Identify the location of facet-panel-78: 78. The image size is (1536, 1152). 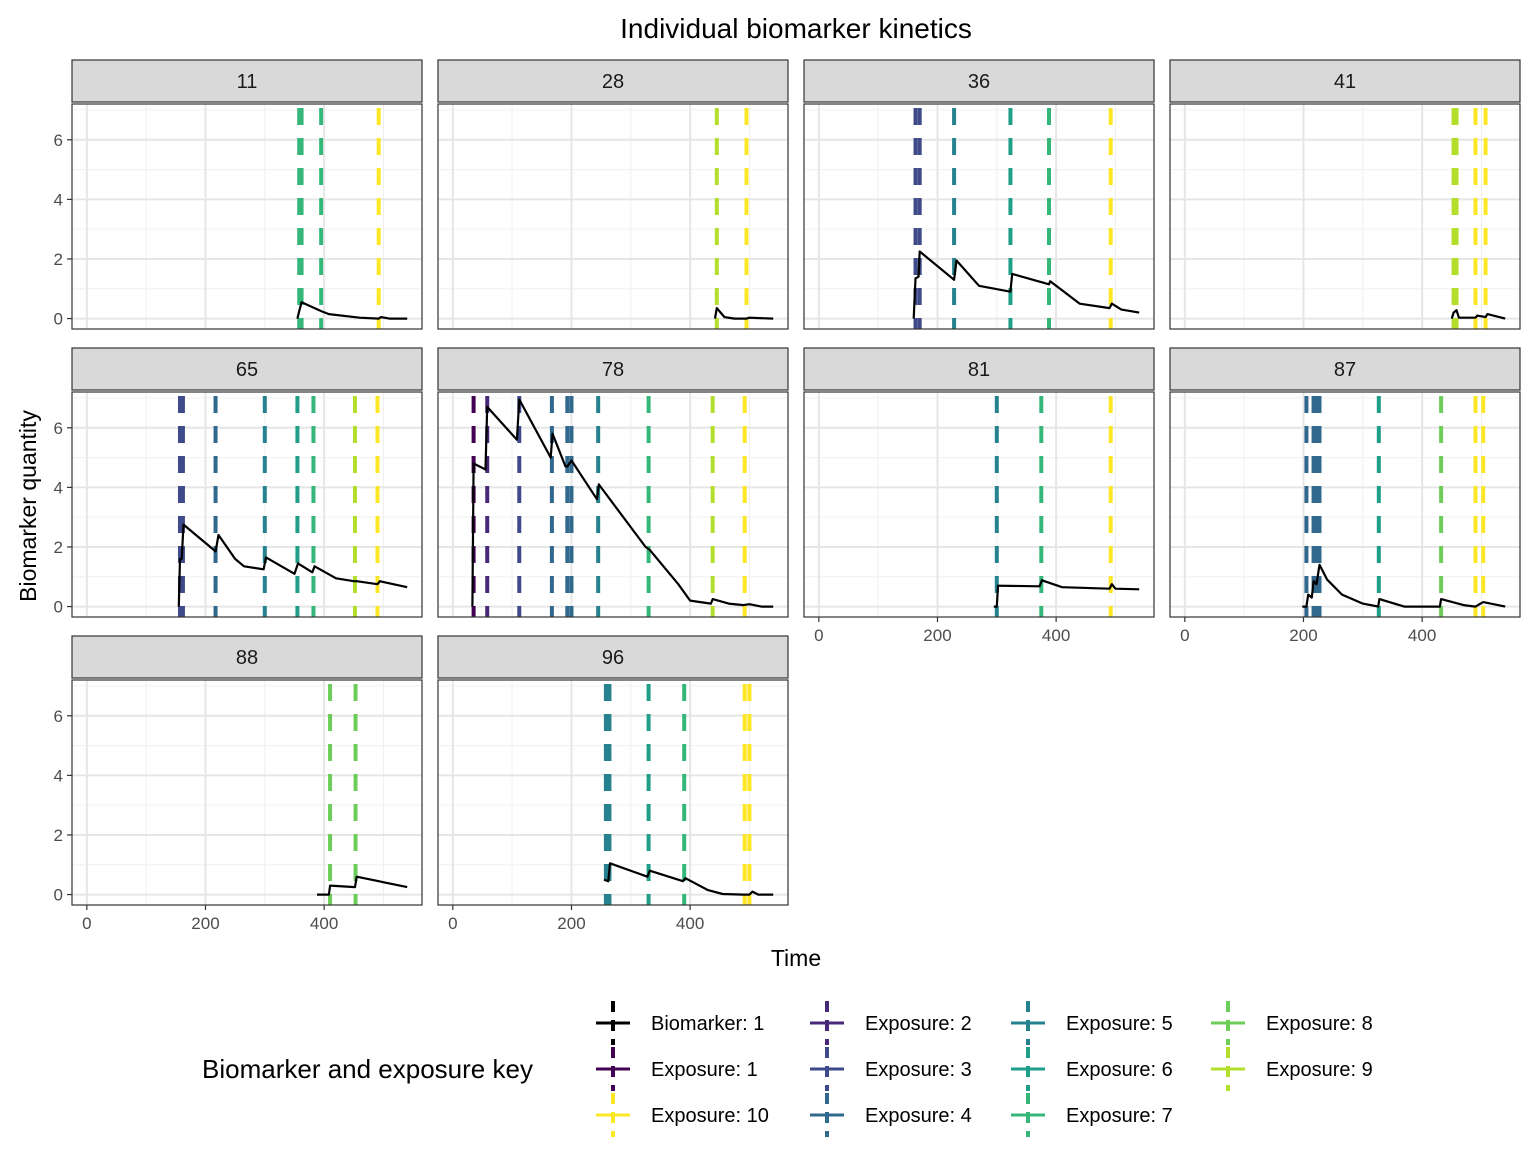
(613, 482).